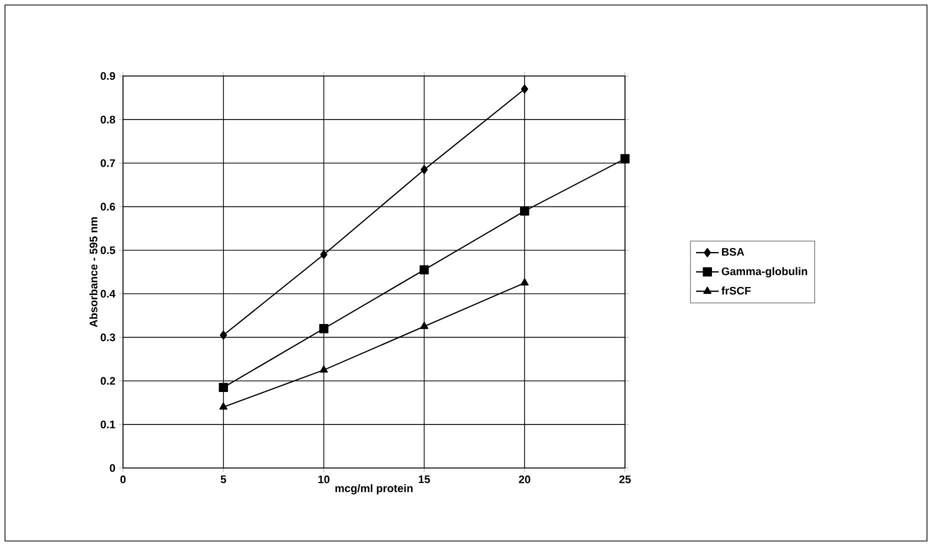 The image size is (932, 546). Describe the element at coordinates (108, 120) in the screenshot. I see `y-tick-label: 0.8` at that location.